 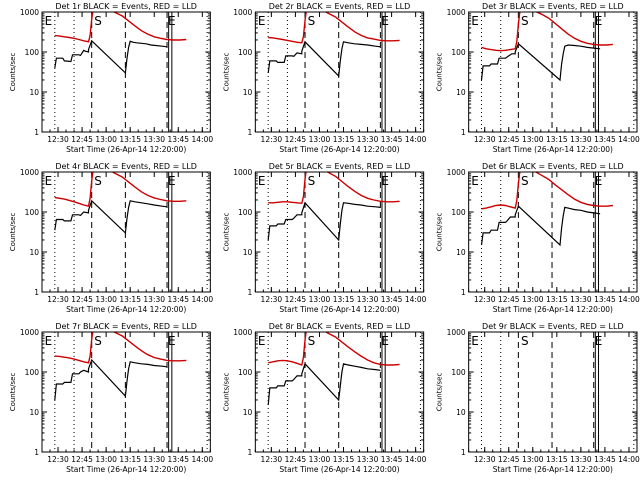 I want to click on plot-title: Det 9r BLACK = Events, RED = LLD, so click(x=553, y=326).